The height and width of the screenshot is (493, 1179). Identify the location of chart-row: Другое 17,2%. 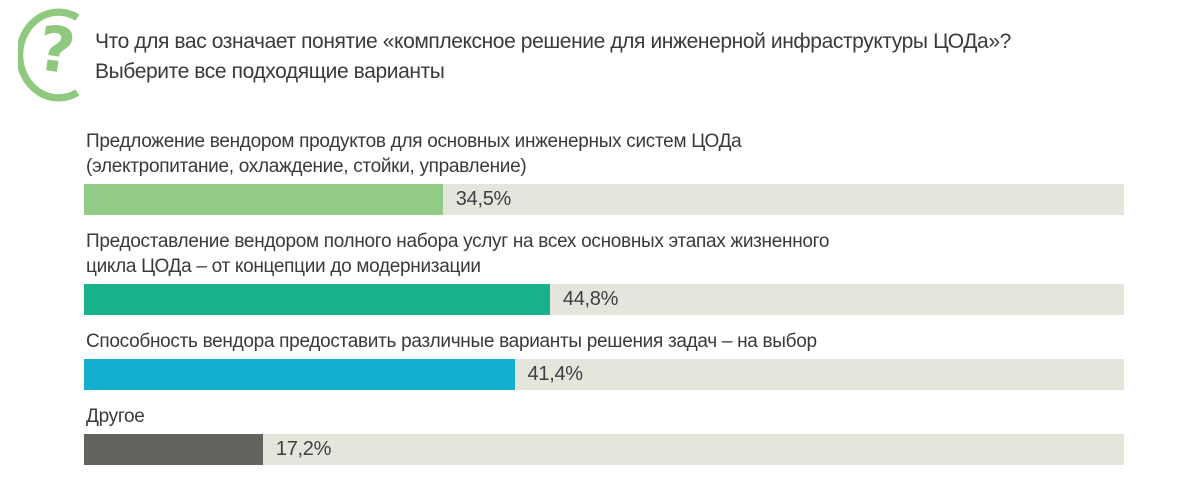
(604, 434).